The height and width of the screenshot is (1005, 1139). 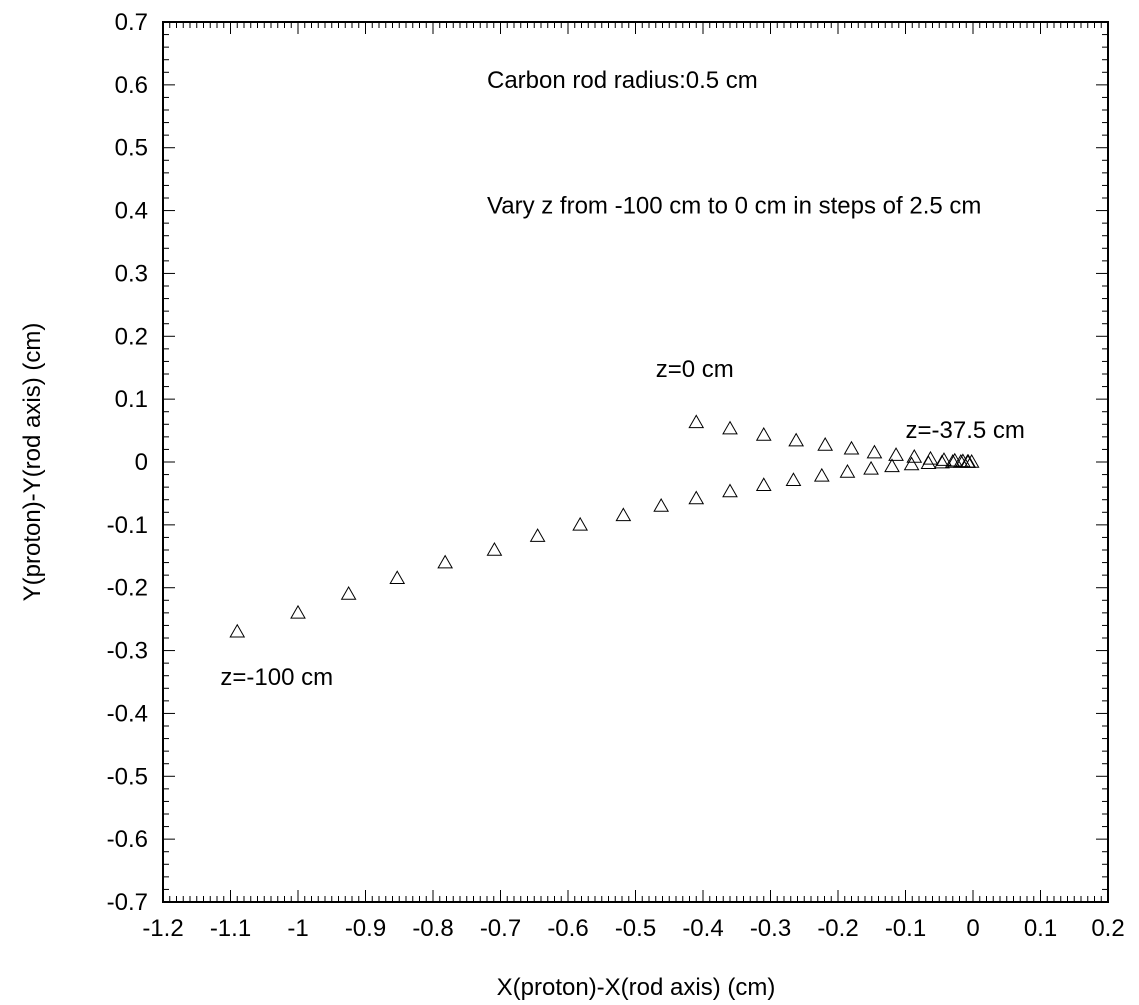 What do you see at coordinates (622, 80) in the screenshot?
I see `chart-annotation: Carbon rod radius:0.5 cm` at bounding box center [622, 80].